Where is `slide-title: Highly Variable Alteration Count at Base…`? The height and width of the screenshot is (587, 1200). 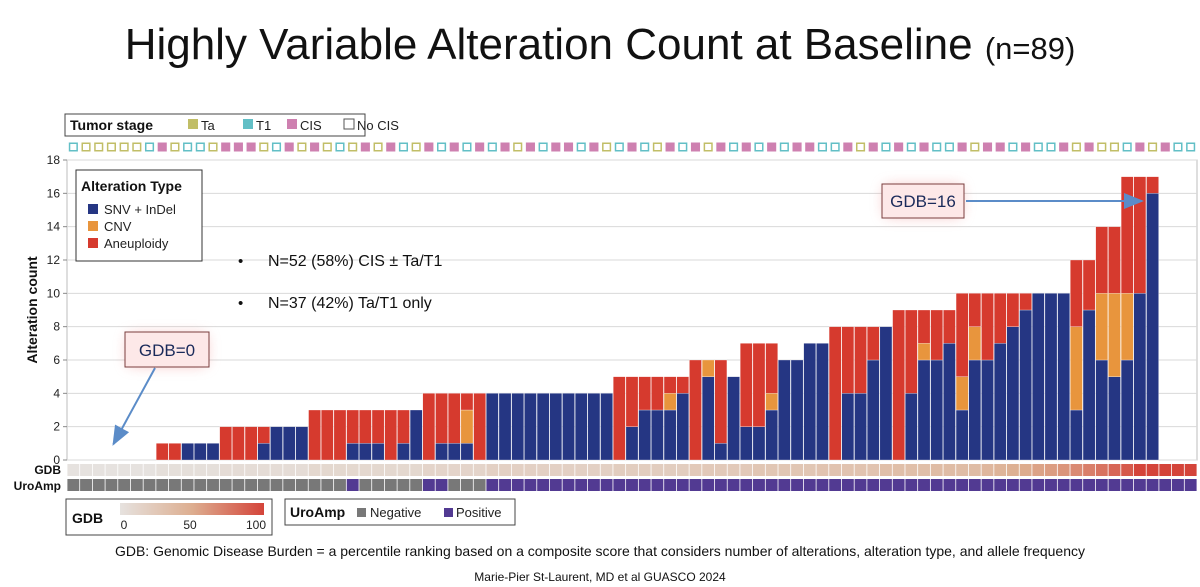
slide-title: Highly Variable Alteration Count at Base… is located at coordinates (600, 45).